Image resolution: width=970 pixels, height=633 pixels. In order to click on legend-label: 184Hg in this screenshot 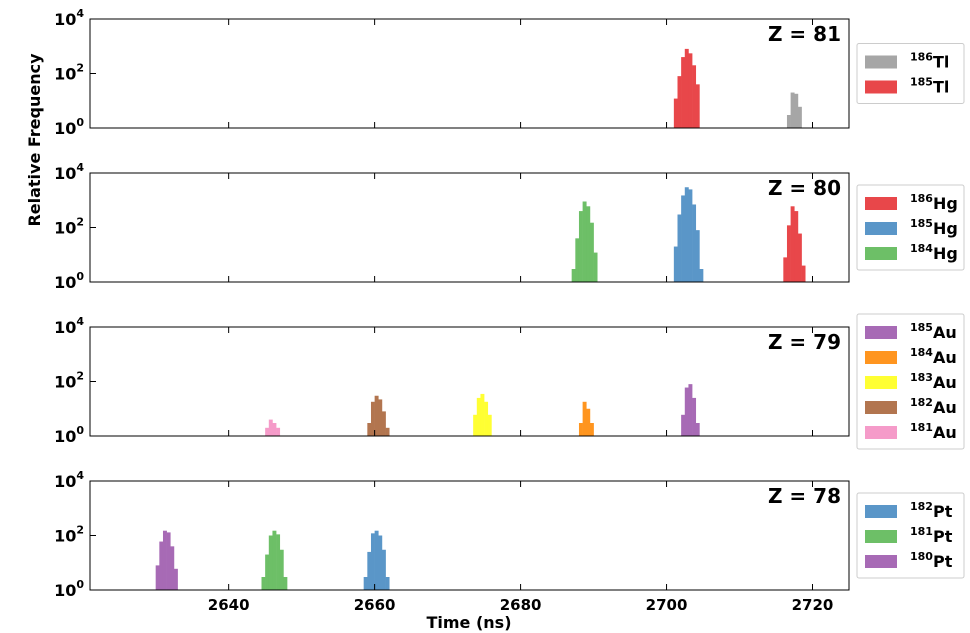, I will do `click(934, 252)`.